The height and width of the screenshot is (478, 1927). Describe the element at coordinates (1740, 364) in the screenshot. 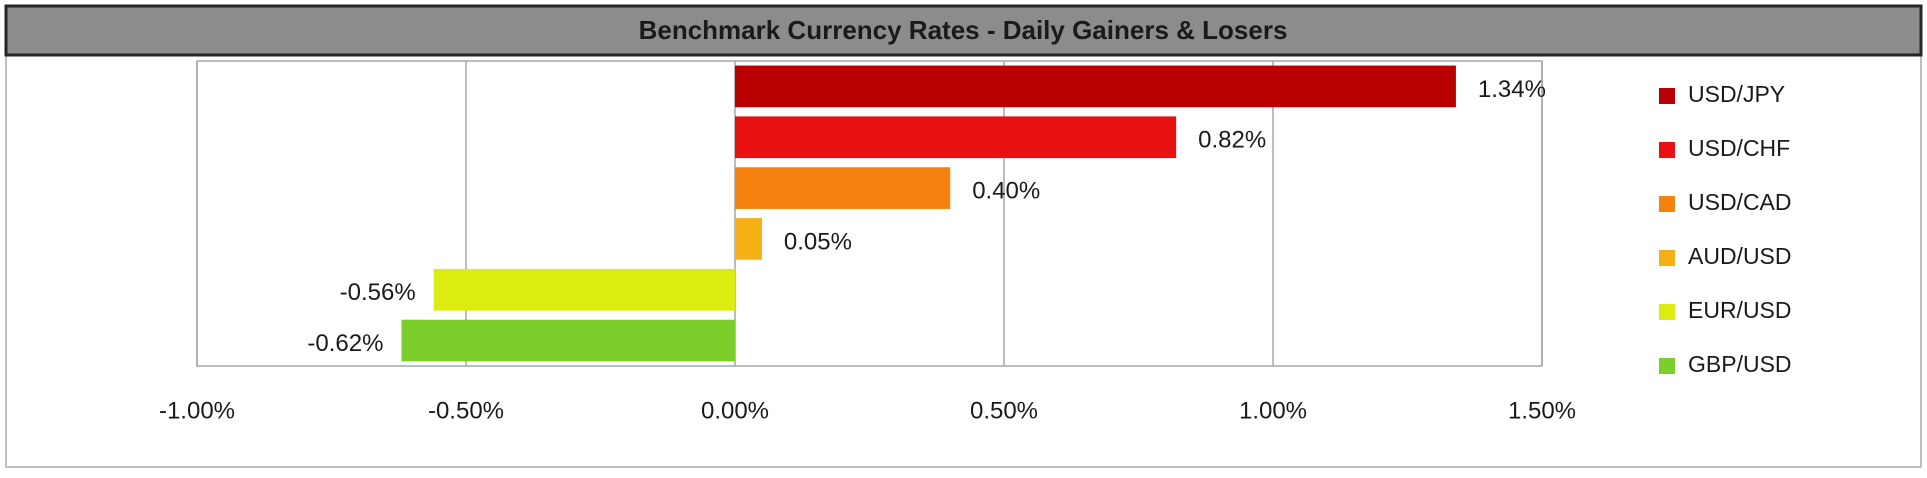

I see `legend-label: GBP/USD` at that location.